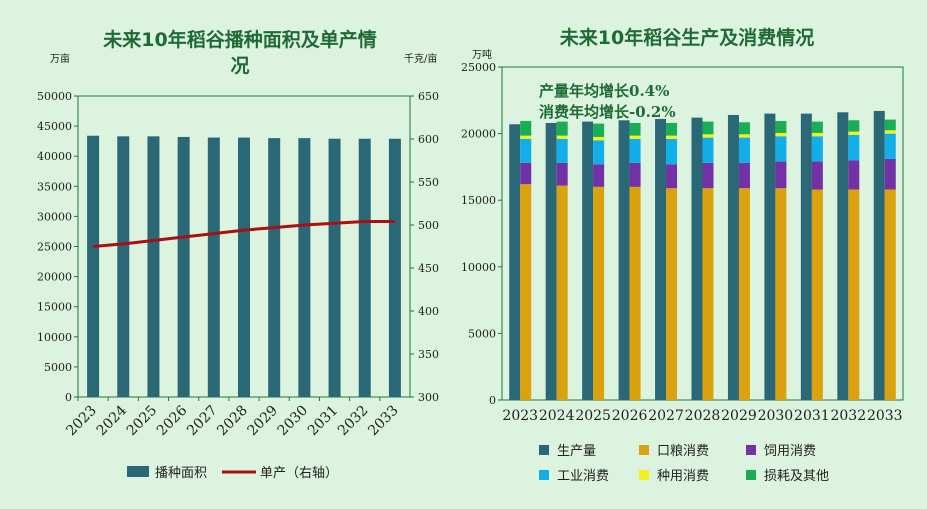 The width and height of the screenshot is (927, 509). Describe the element at coordinates (683, 451) in the screenshot. I see `legend-label-food: 口粮消费` at that location.